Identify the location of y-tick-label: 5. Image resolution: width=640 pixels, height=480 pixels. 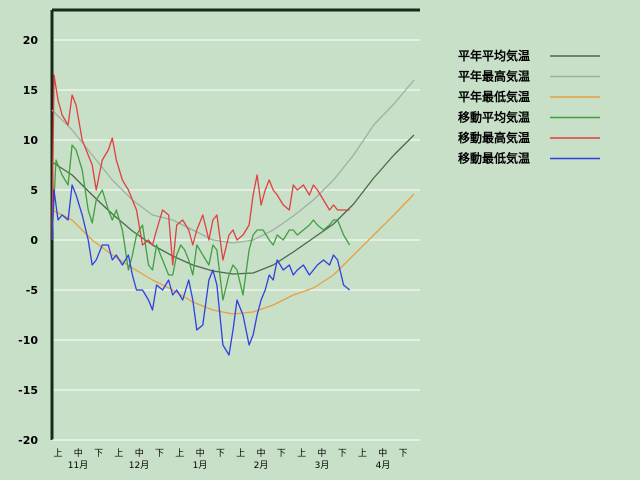
(34, 190).